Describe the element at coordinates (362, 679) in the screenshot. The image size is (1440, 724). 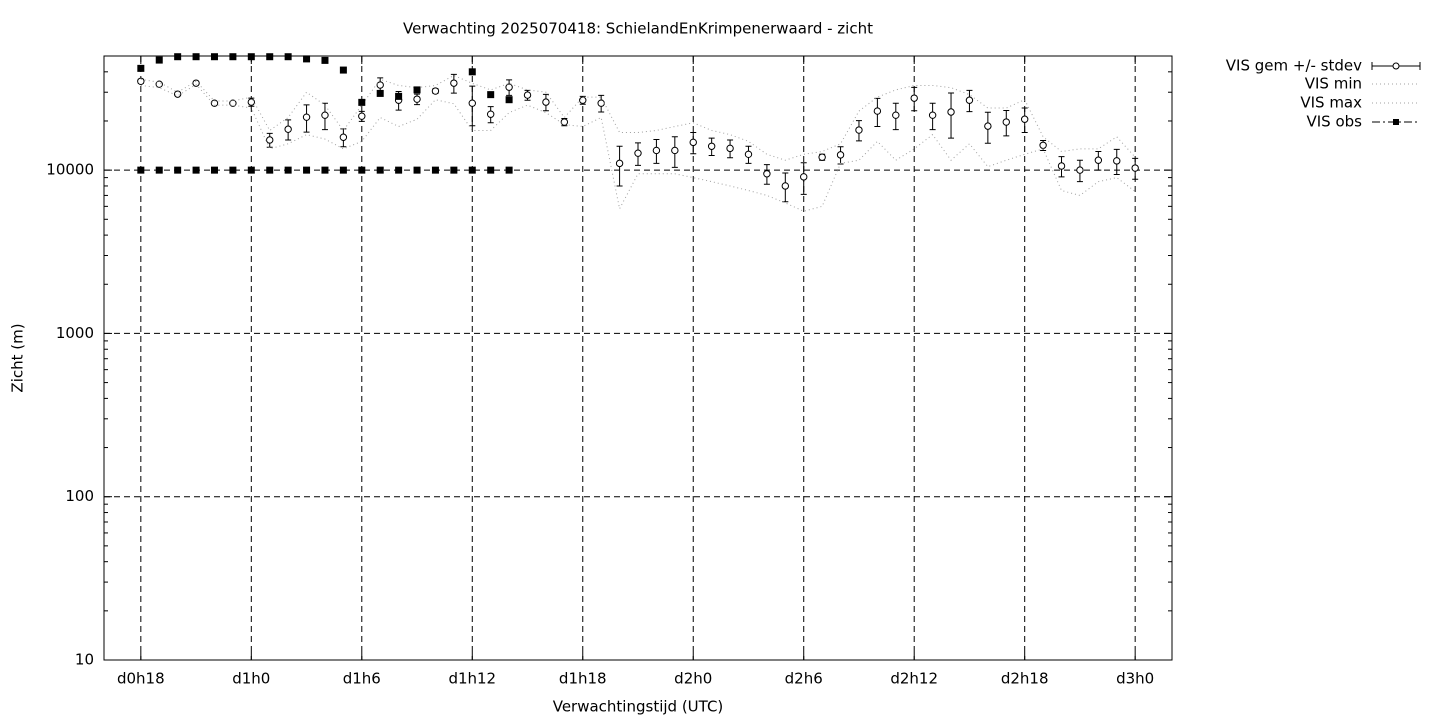
I see `x-tick-label: d1h6` at that location.